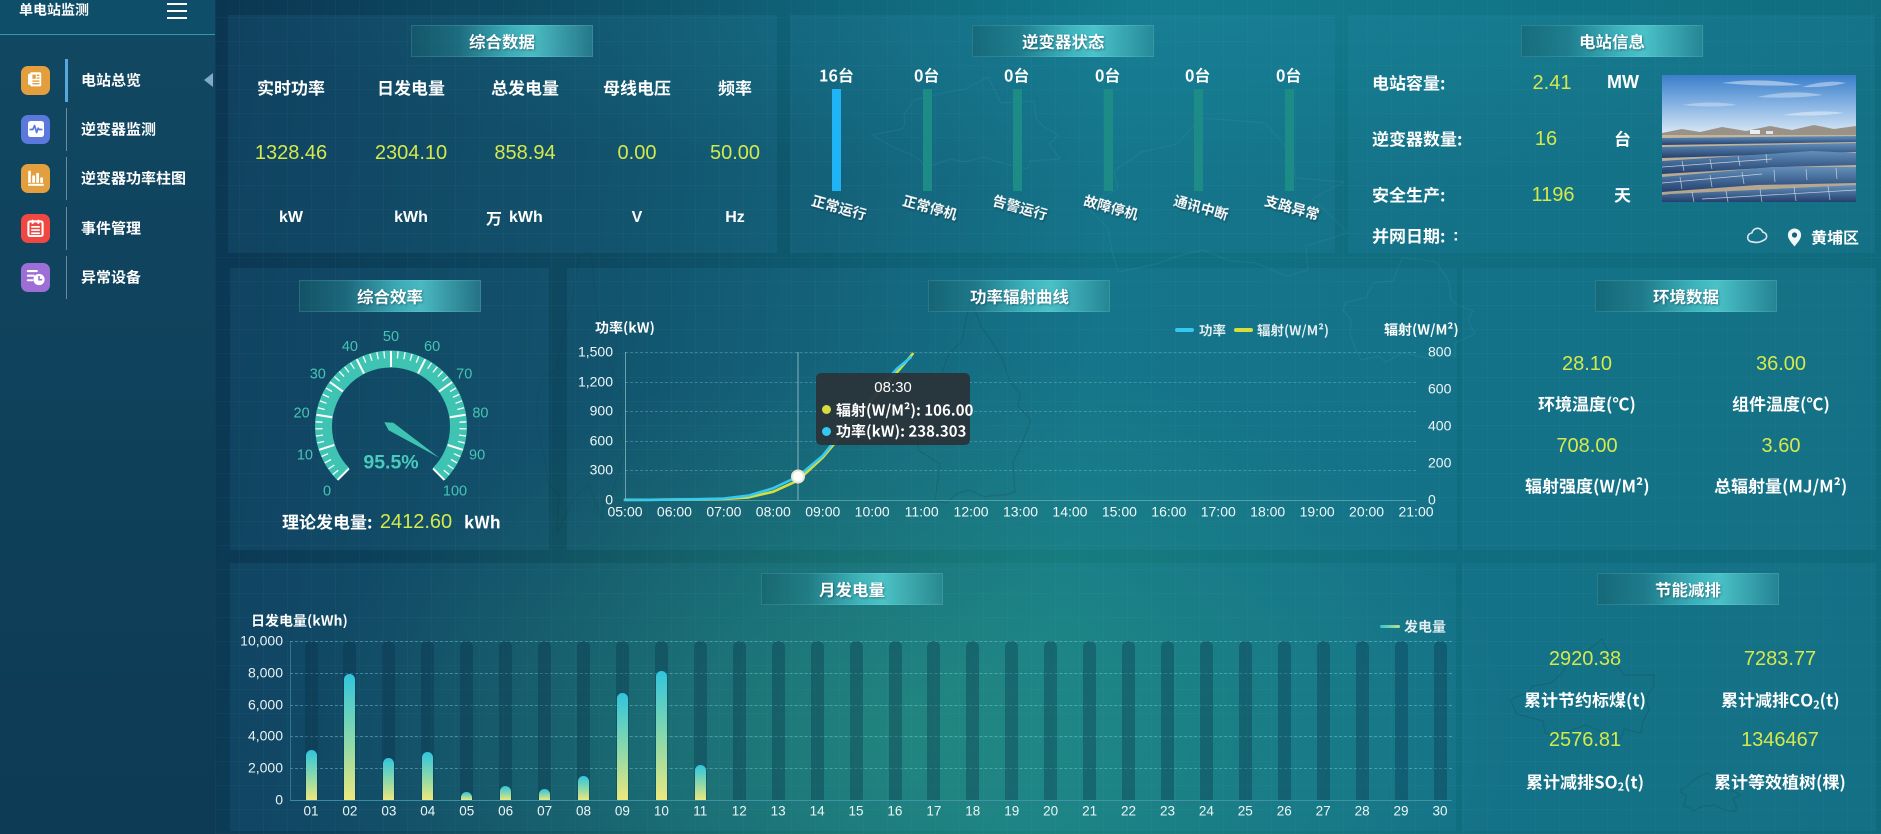 This screenshot has width=1881, height=834. What do you see at coordinates (477, 456) in the screenshot?
I see `svg-text: 90` at bounding box center [477, 456].